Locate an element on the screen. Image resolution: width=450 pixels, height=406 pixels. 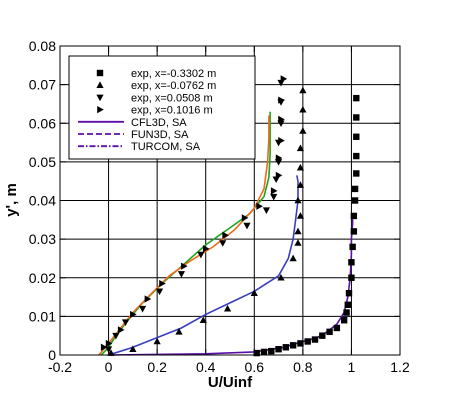
y-tick-label: 0.06 is located at coordinates (42, 123).